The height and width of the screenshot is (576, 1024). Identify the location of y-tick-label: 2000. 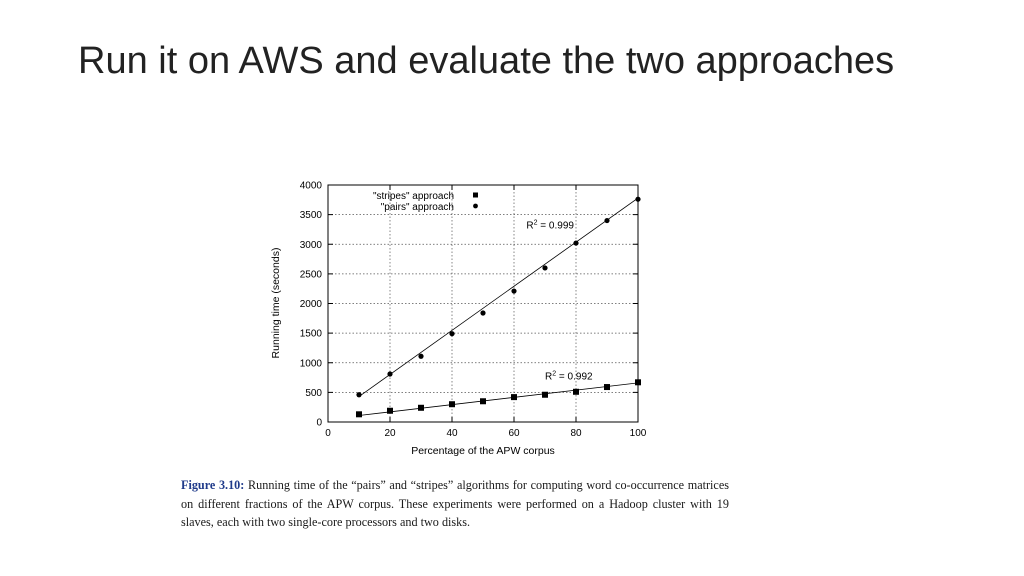
(311, 304).